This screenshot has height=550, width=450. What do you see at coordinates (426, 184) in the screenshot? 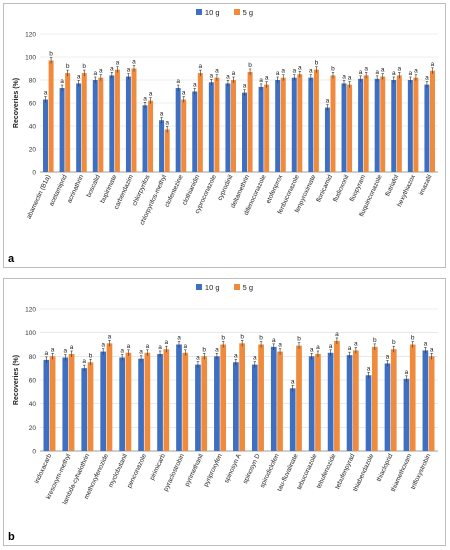
I see `x-tick-label: imazalil` at bounding box center [426, 184].